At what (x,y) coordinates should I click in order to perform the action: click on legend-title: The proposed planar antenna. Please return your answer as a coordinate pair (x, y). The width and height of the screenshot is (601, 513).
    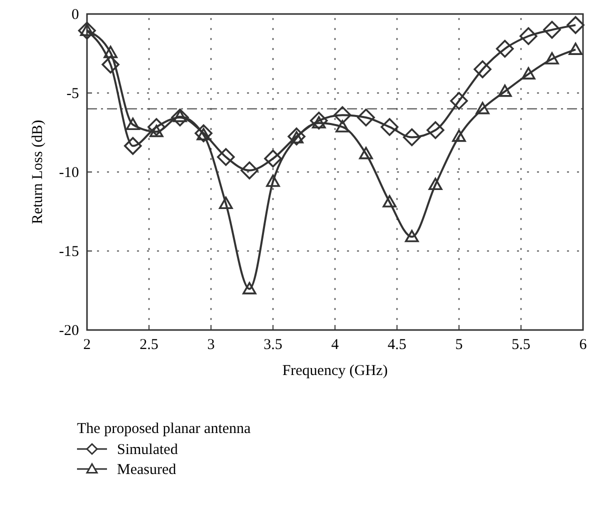
    Looking at the image, I should click on (164, 429).